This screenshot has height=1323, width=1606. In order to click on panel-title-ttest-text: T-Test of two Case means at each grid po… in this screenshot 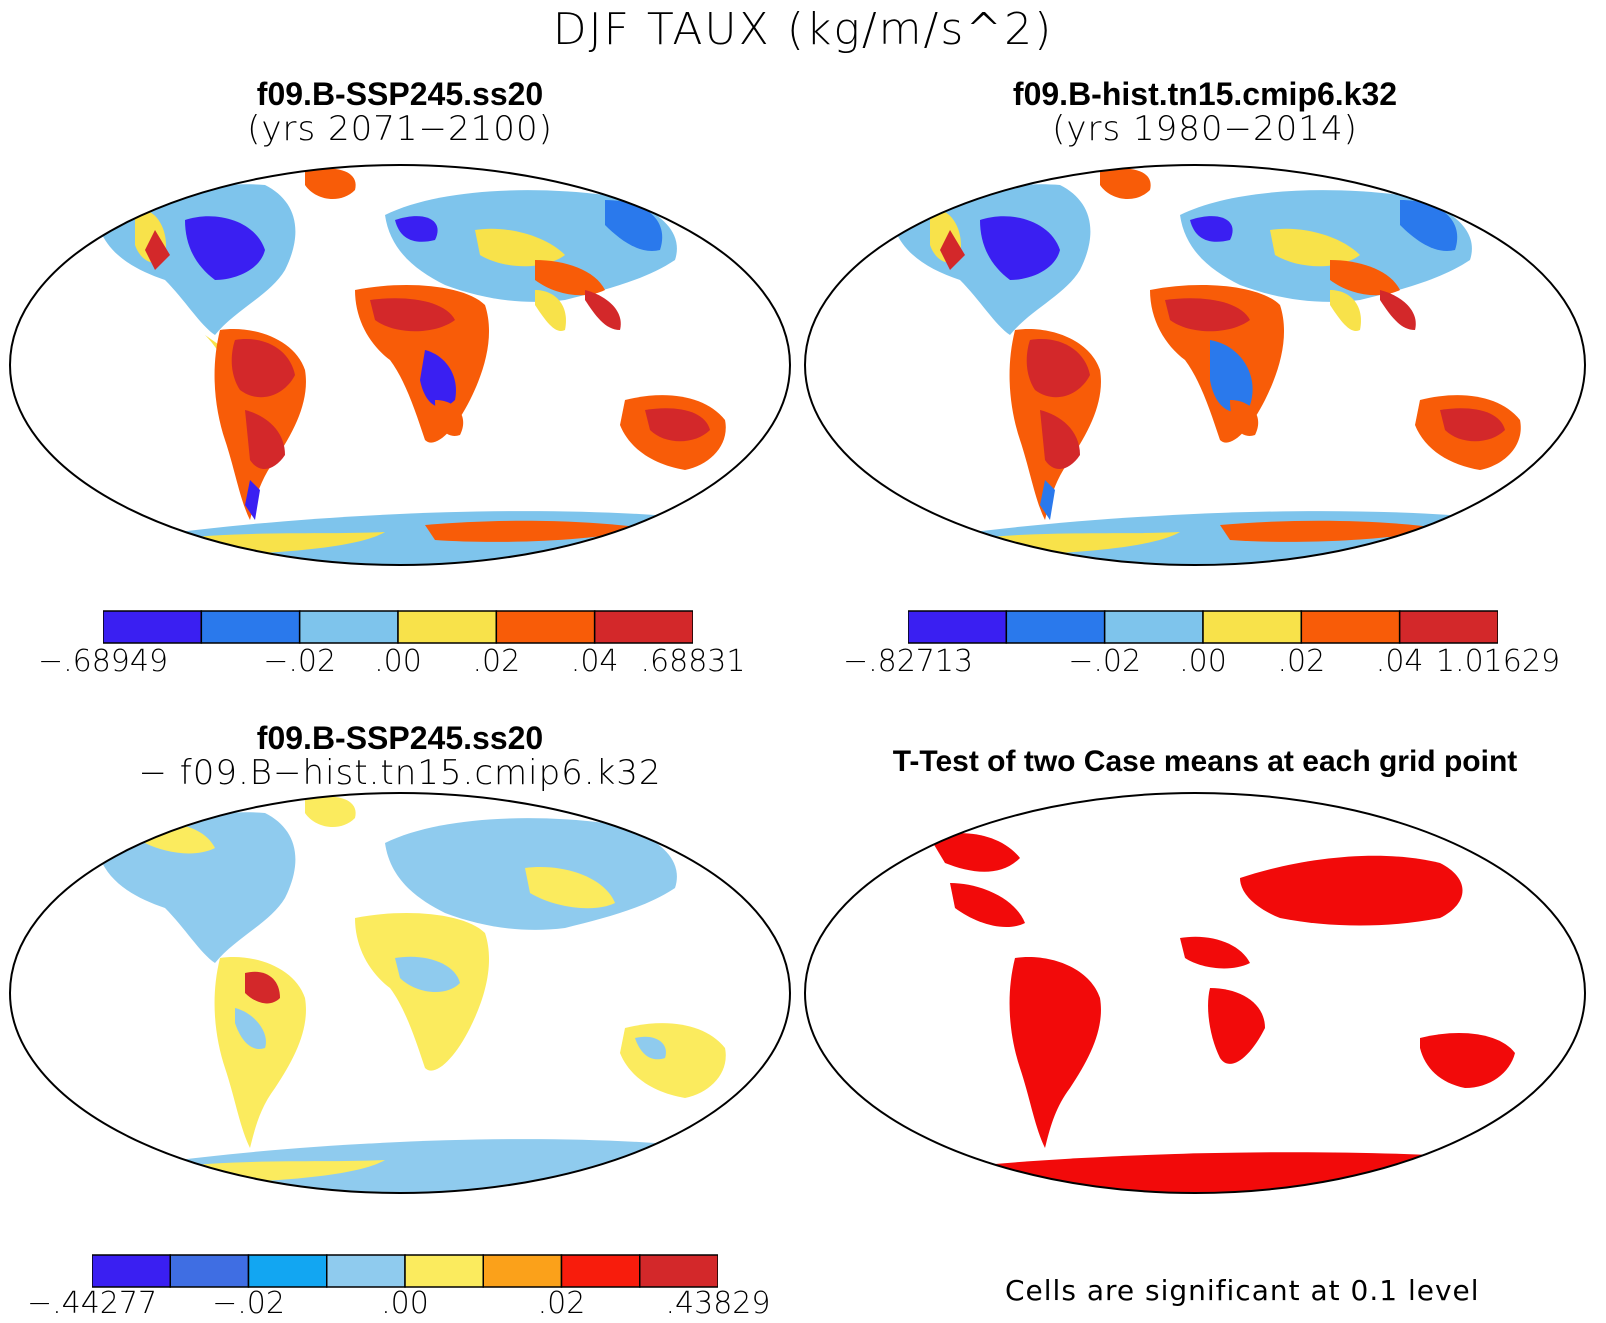, I will do `click(1205, 761)`.